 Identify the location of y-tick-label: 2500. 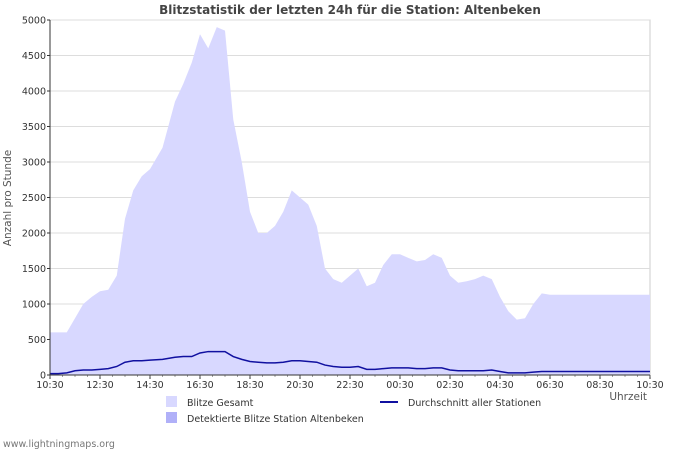
(34, 198).